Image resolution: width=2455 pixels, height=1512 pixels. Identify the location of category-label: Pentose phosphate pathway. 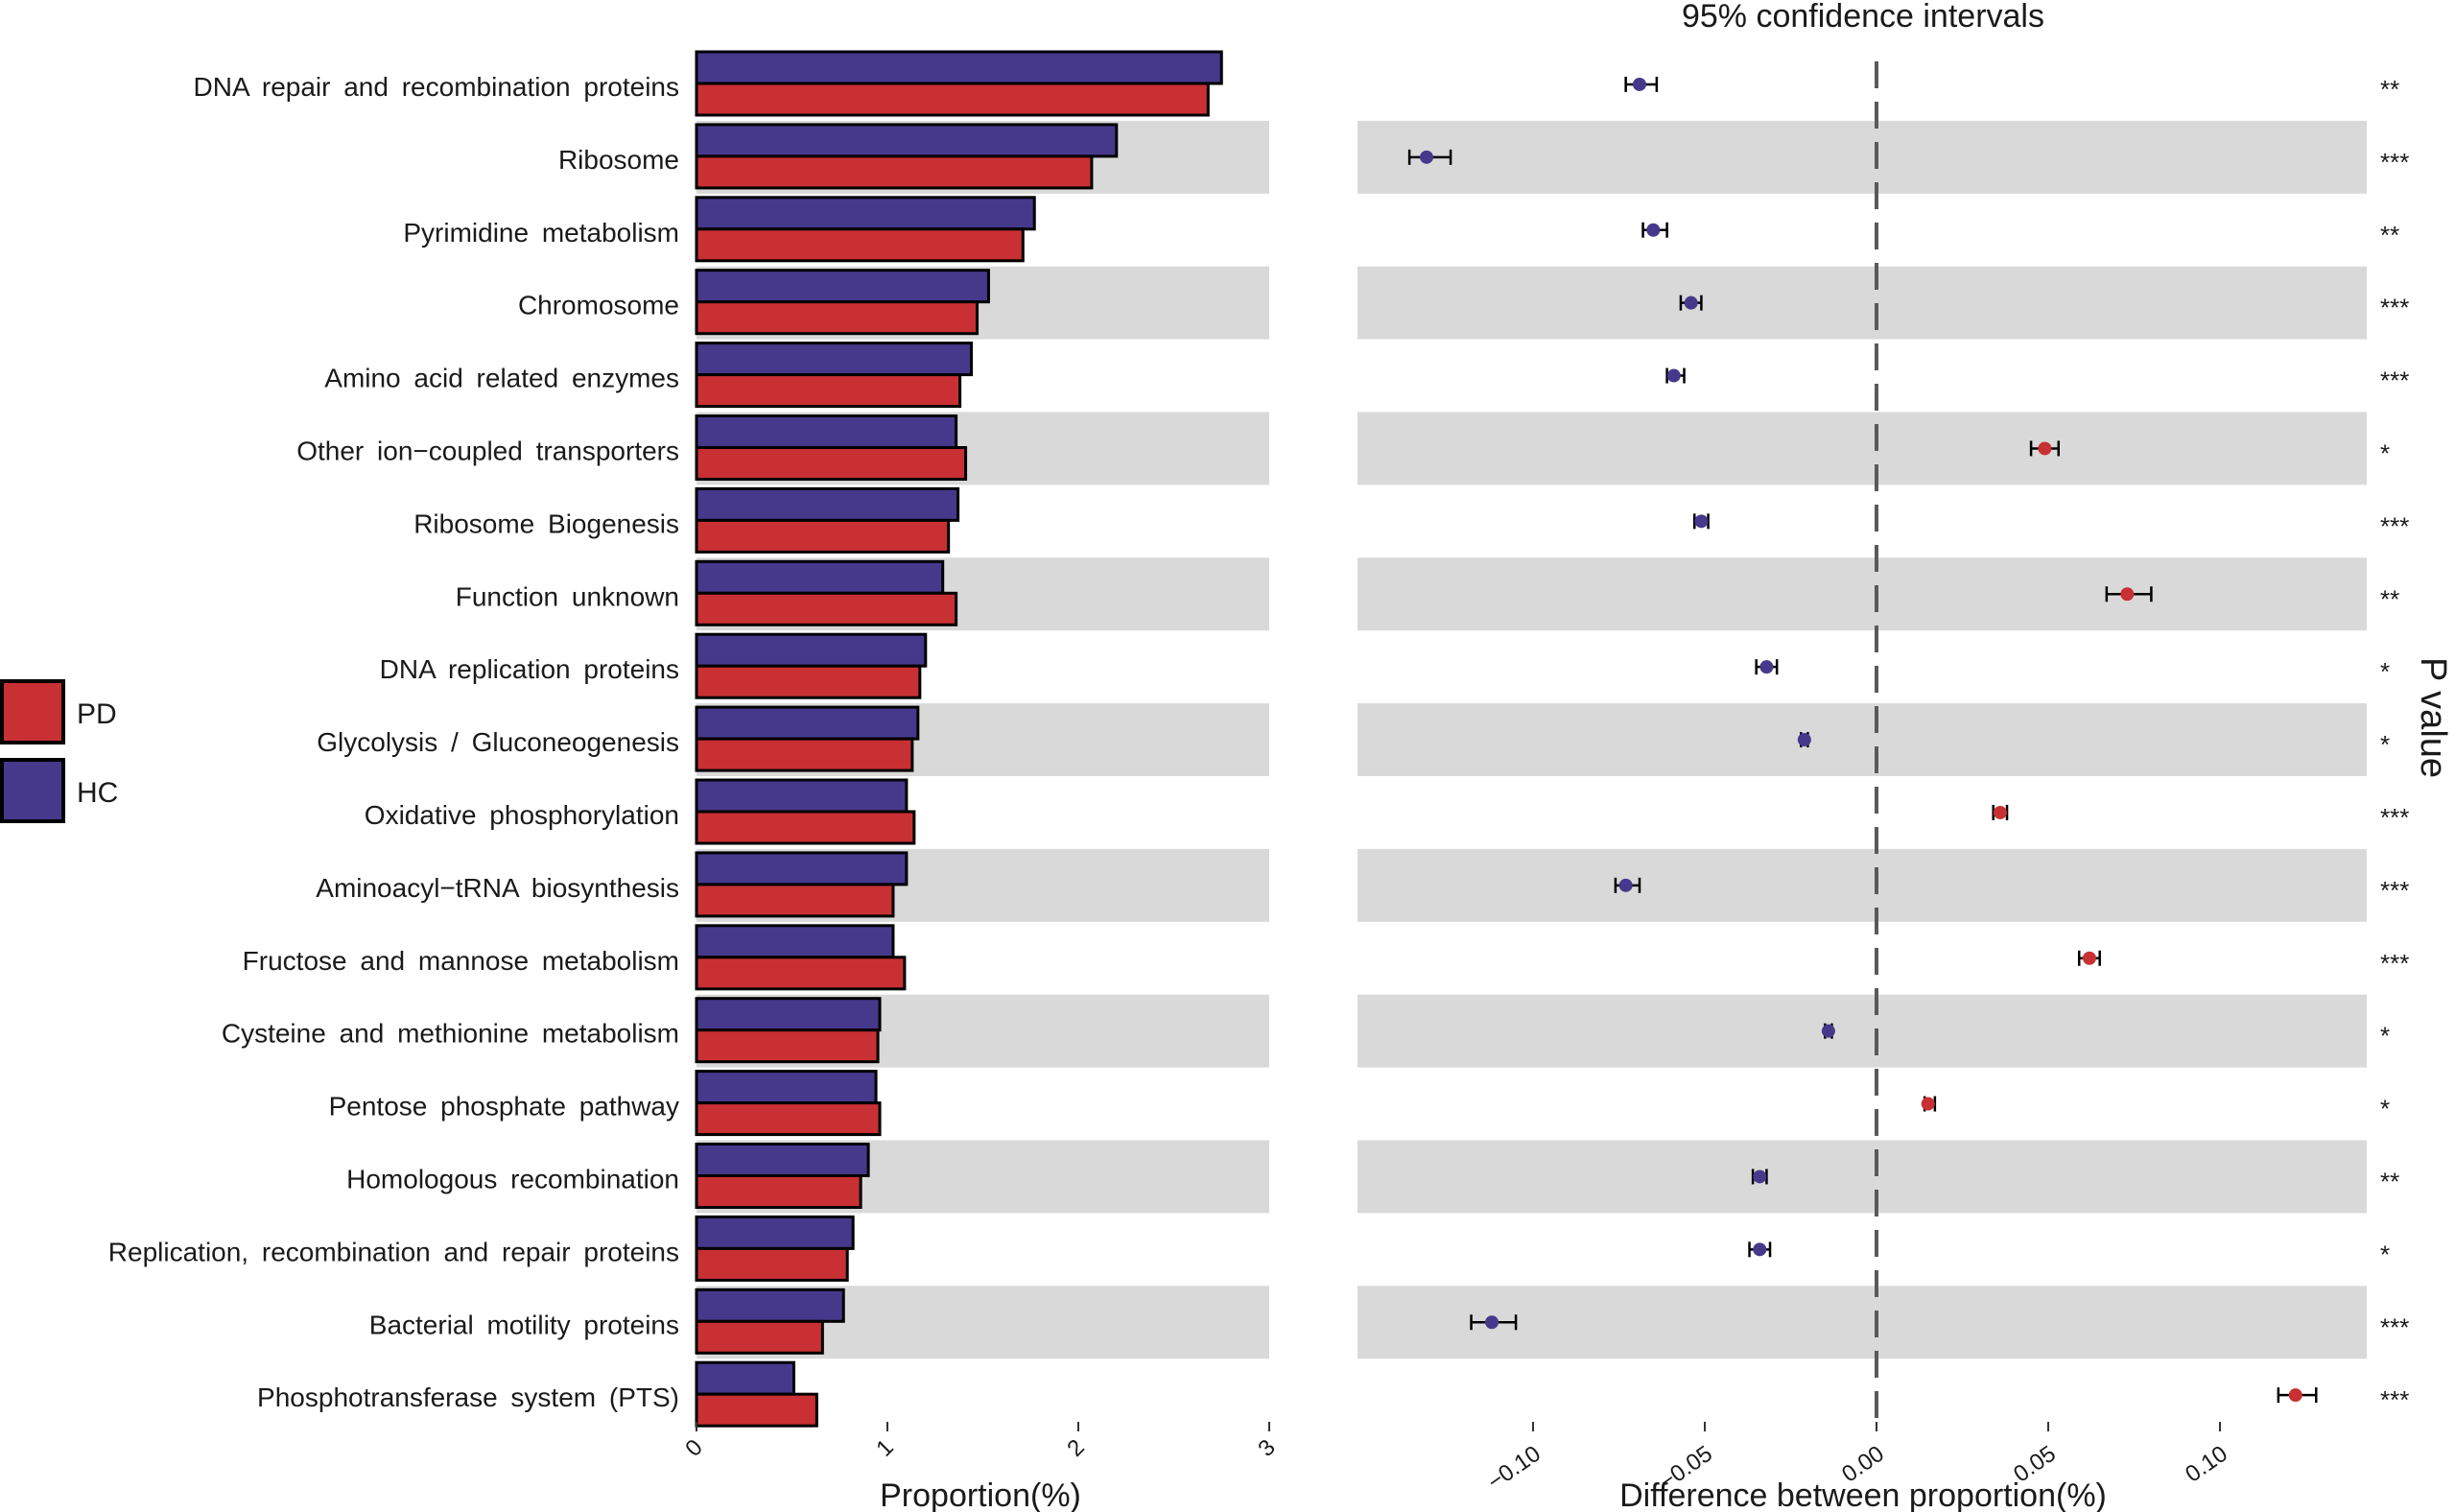
(504, 1107).